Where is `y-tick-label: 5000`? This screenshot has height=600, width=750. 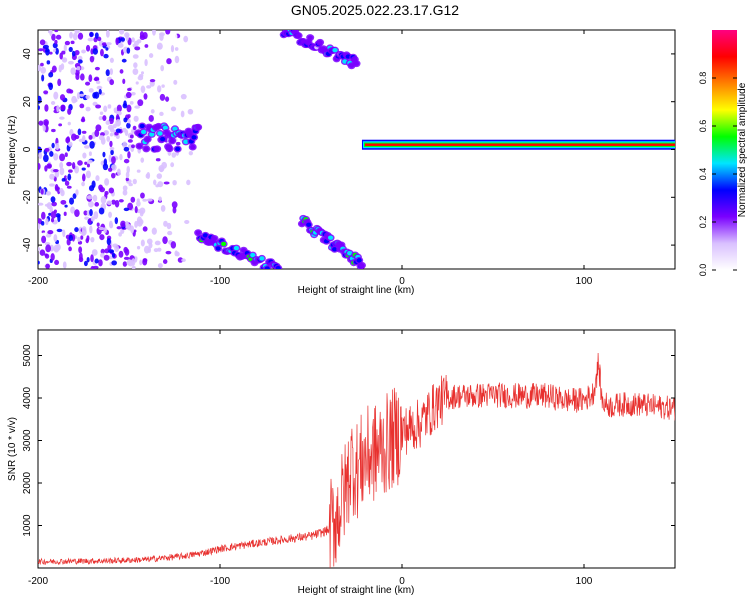
y-tick-label: 5000 is located at coordinates (27, 355).